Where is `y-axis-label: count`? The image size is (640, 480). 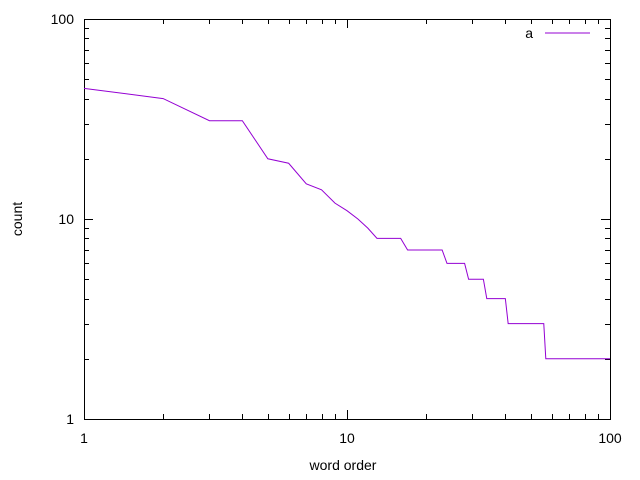
y-axis-label: count is located at coordinates (17, 219).